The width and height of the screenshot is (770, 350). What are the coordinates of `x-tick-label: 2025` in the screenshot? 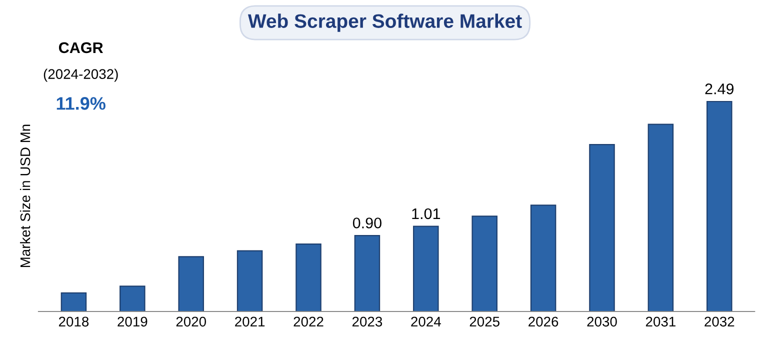 It's located at (485, 321).